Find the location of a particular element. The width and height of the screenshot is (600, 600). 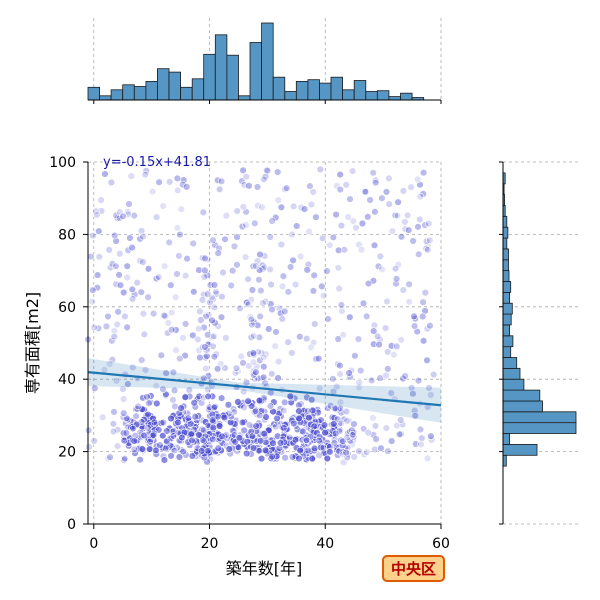

y-tick-label: 20 is located at coordinates (67, 453).